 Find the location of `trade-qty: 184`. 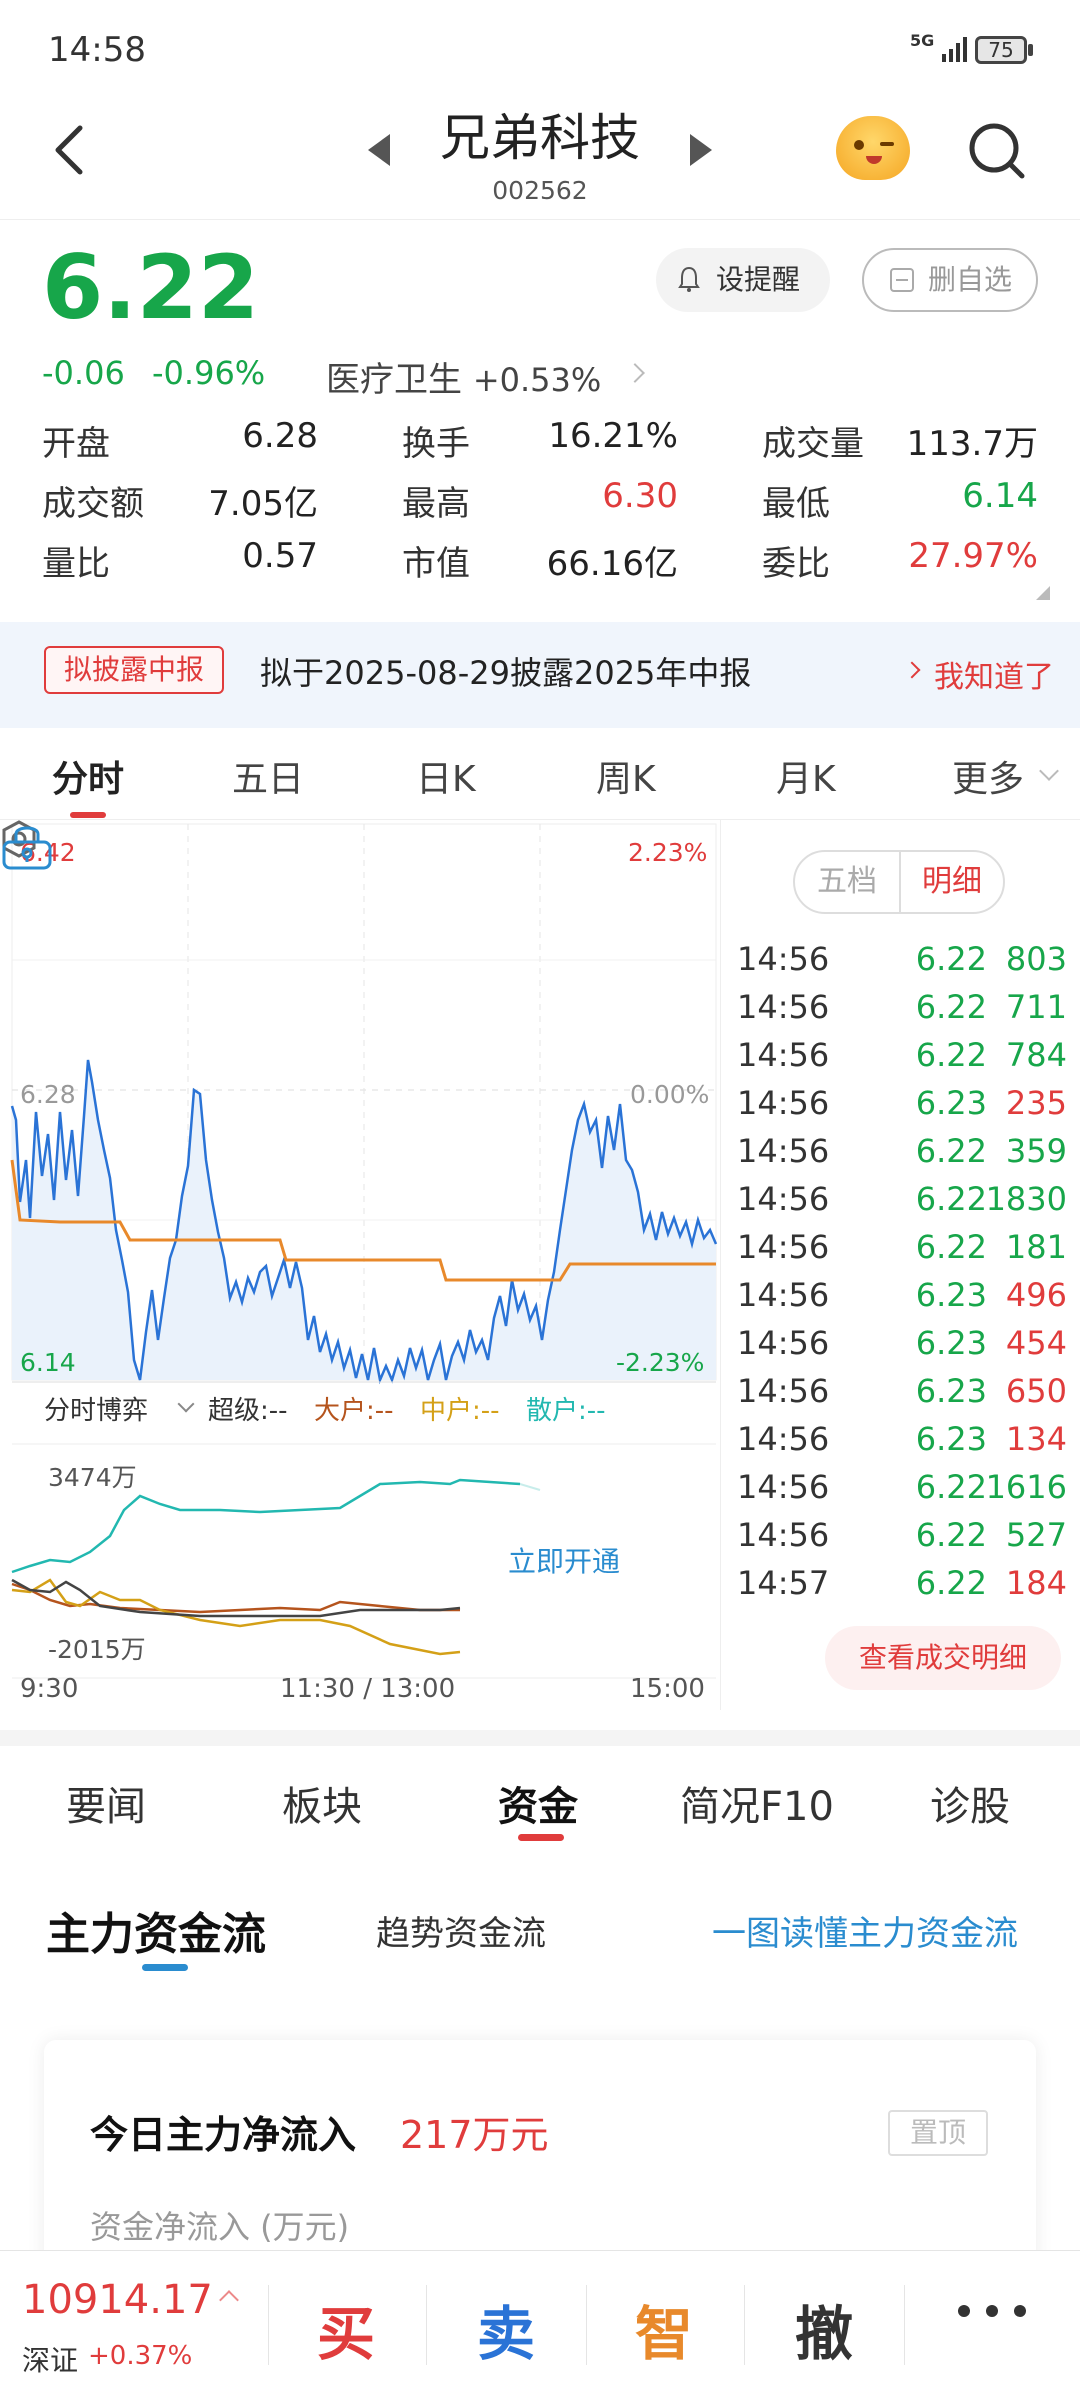

trade-qty: 184 is located at coordinates (1036, 1583).